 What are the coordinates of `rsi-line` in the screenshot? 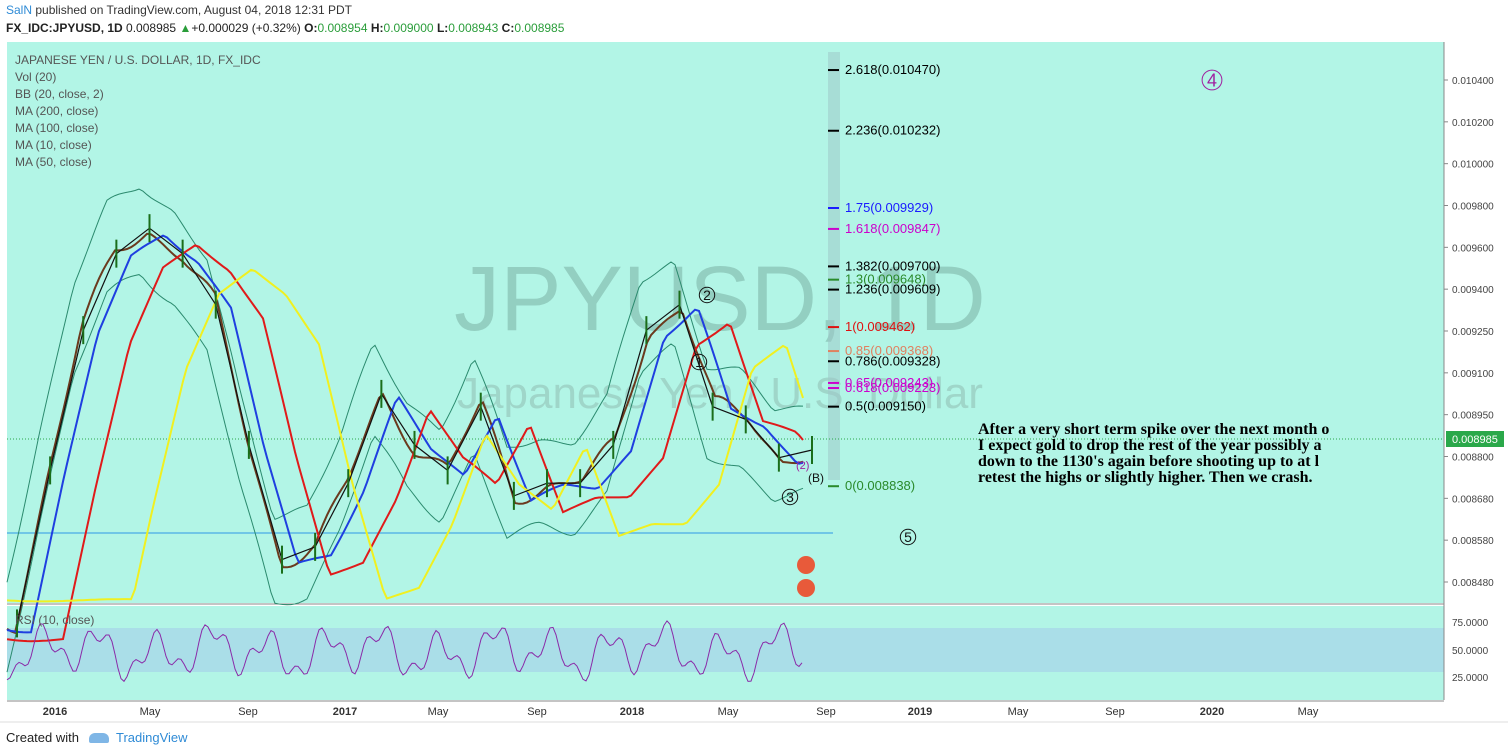 It's located at (404, 651).